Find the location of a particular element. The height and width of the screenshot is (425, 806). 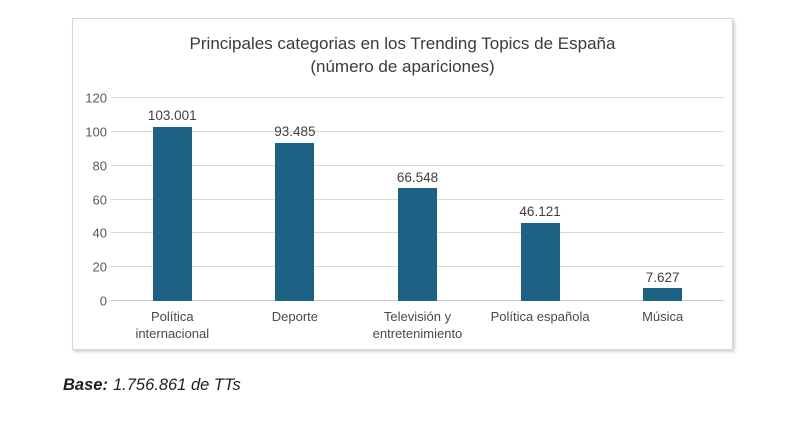

bar-value-label: 103.001 is located at coordinates (172, 116).